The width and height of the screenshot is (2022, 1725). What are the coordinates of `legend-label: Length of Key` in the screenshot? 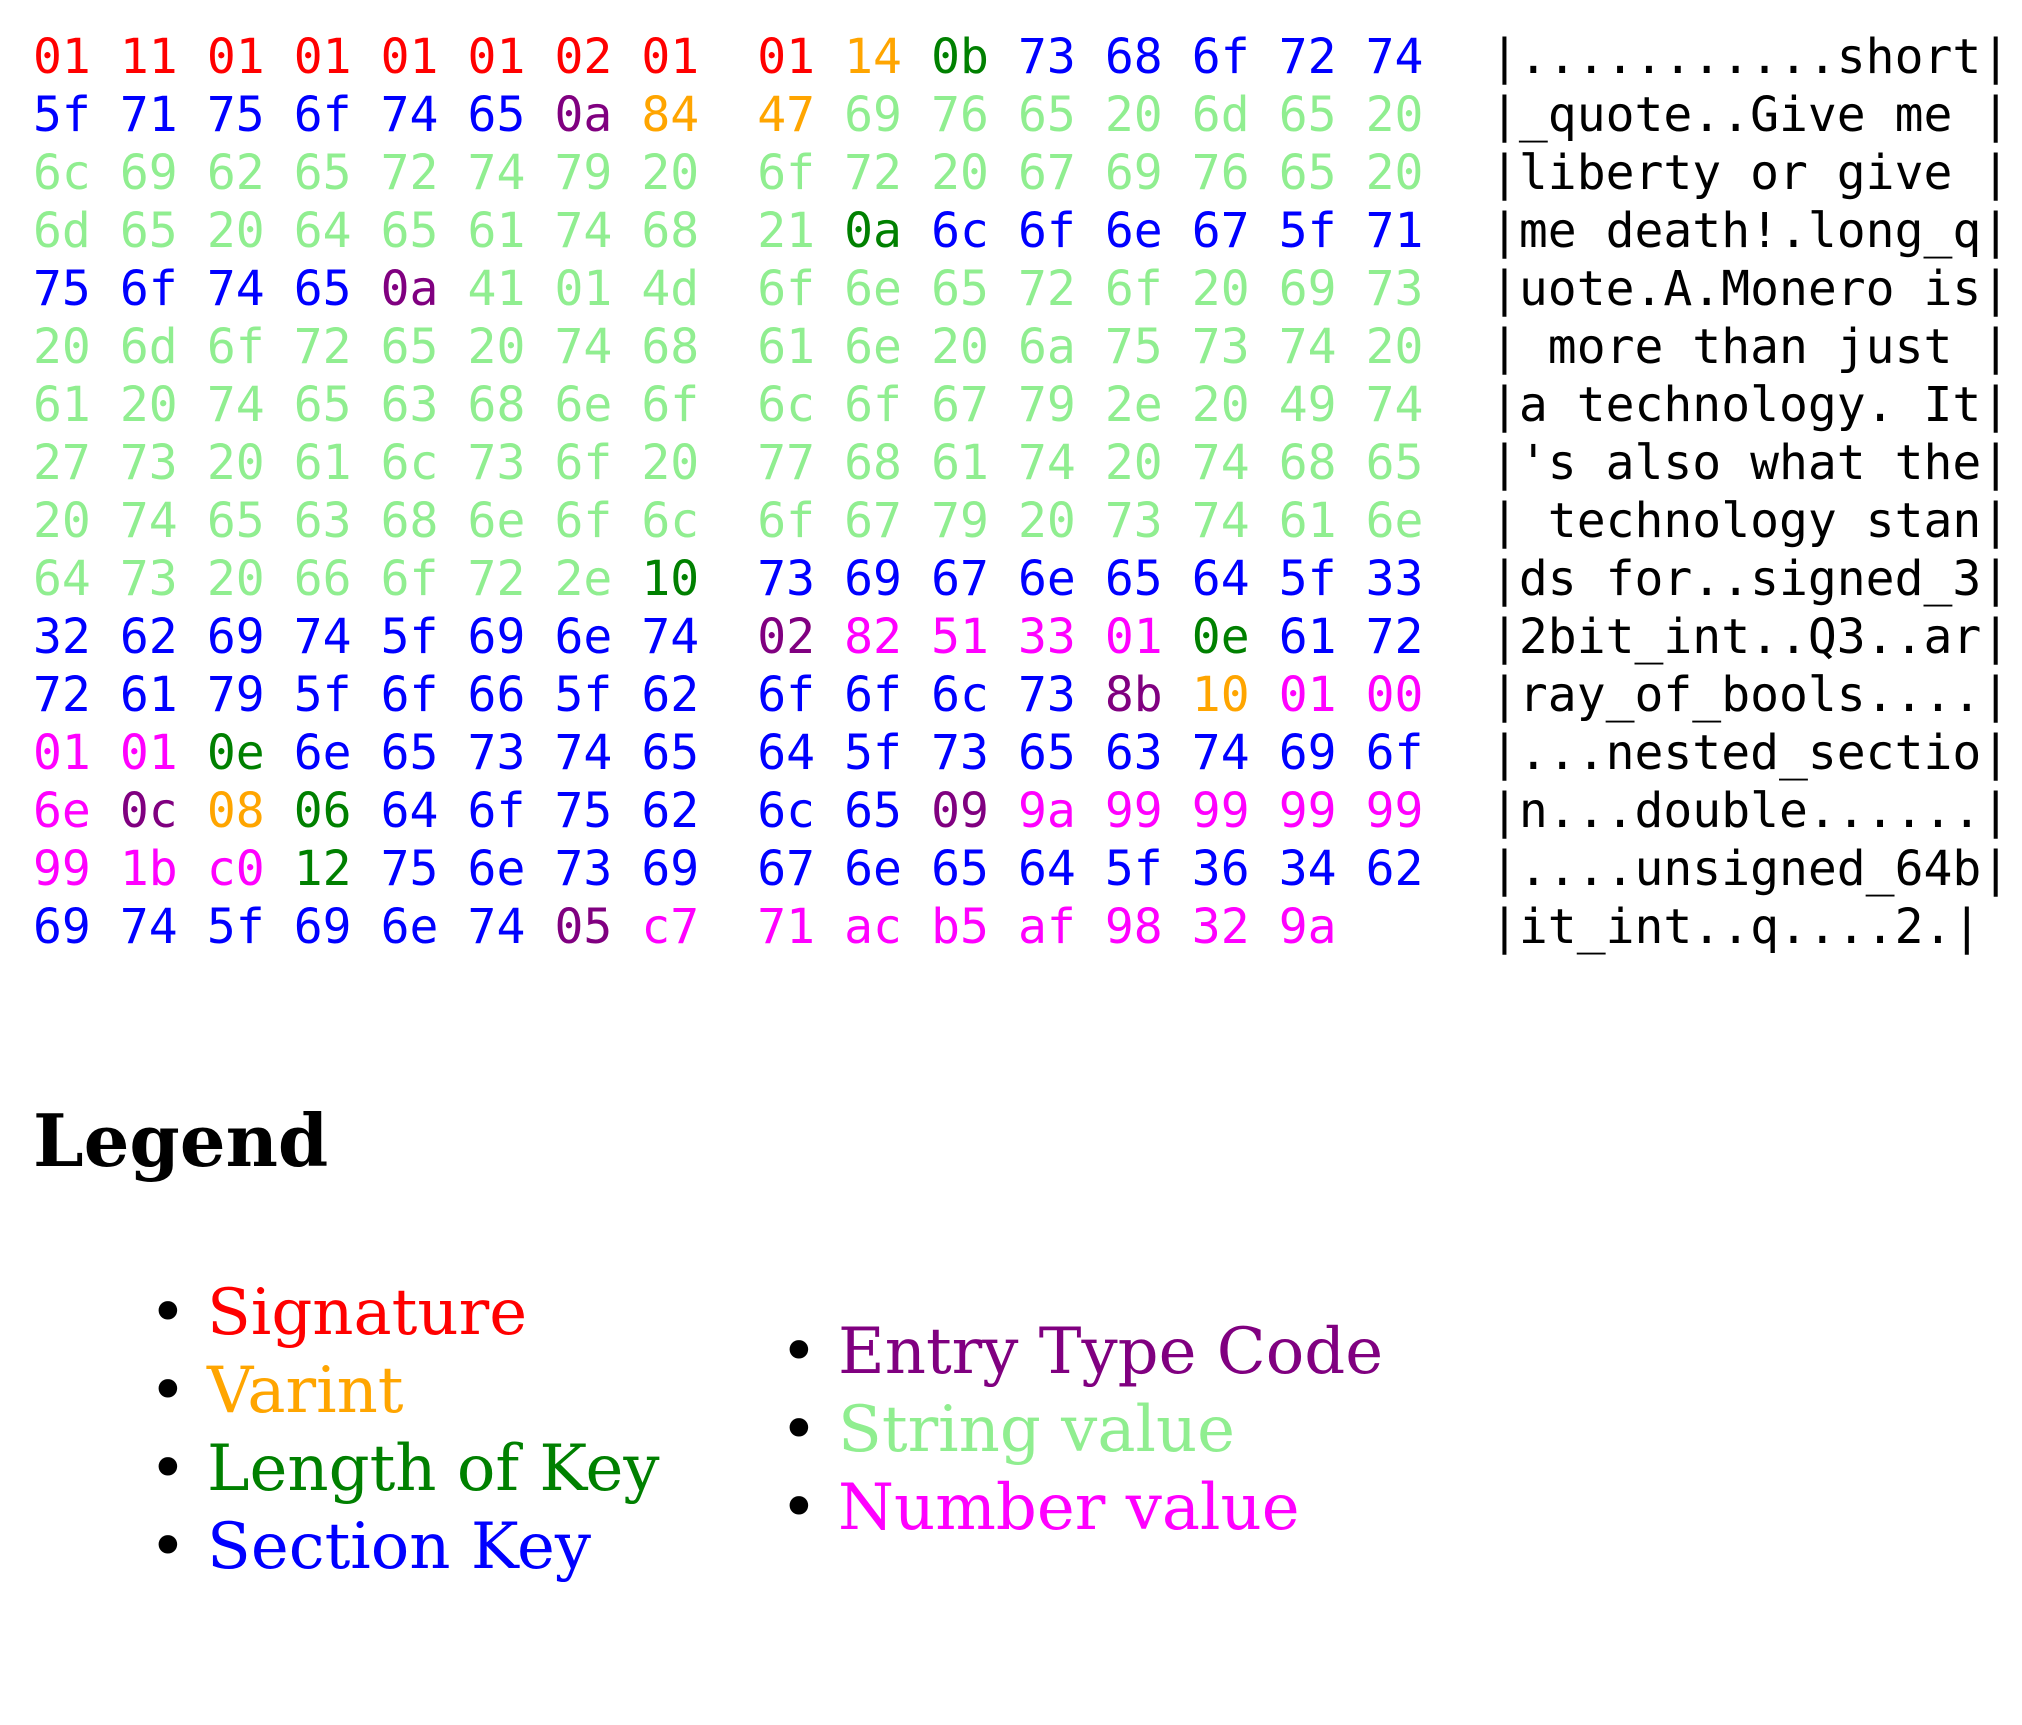 It's located at (433, 1469).